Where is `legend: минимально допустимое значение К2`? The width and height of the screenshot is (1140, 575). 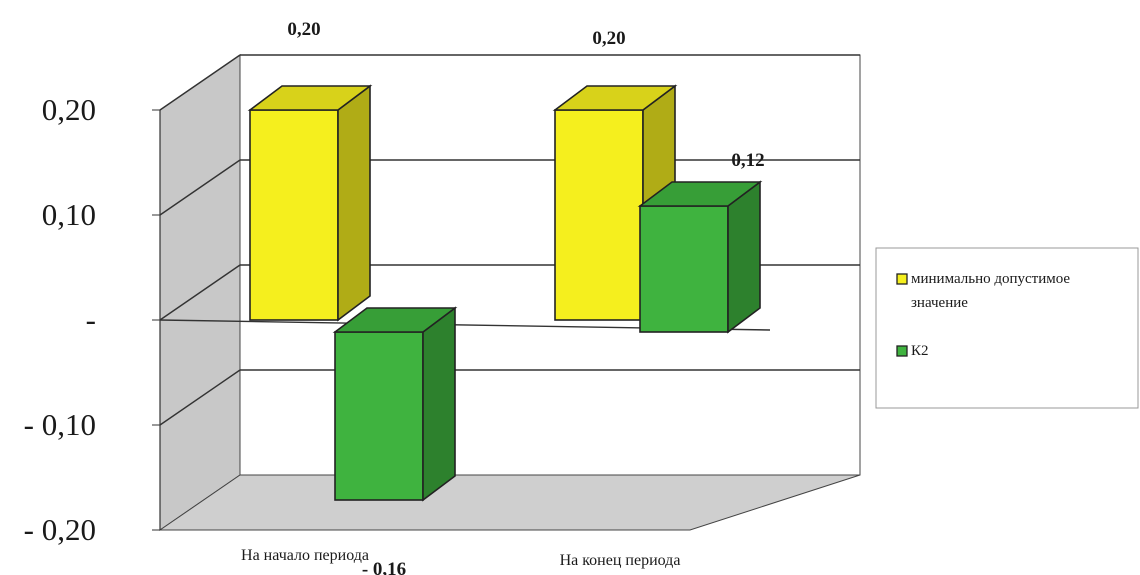
legend: минимально допустимое значение К2 is located at coordinates (1007, 328).